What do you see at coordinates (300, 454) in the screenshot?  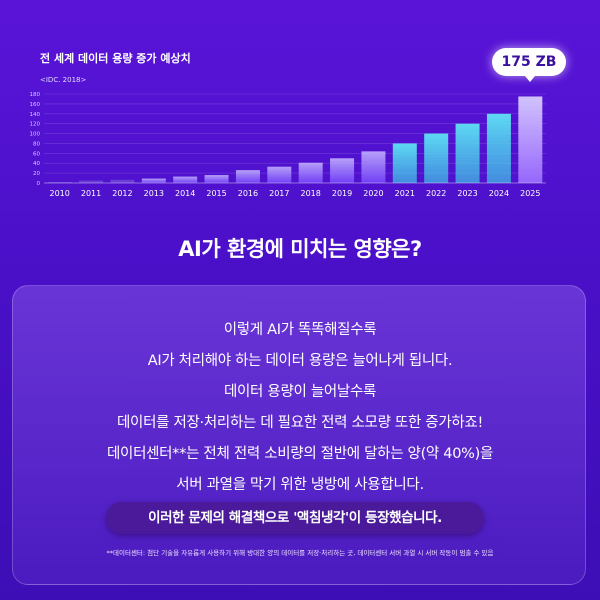 I see `body-line-5: 데이터센터**는 전체 전력 소비량의 절반에 달하는 양(약 40%)을` at bounding box center [300, 454].